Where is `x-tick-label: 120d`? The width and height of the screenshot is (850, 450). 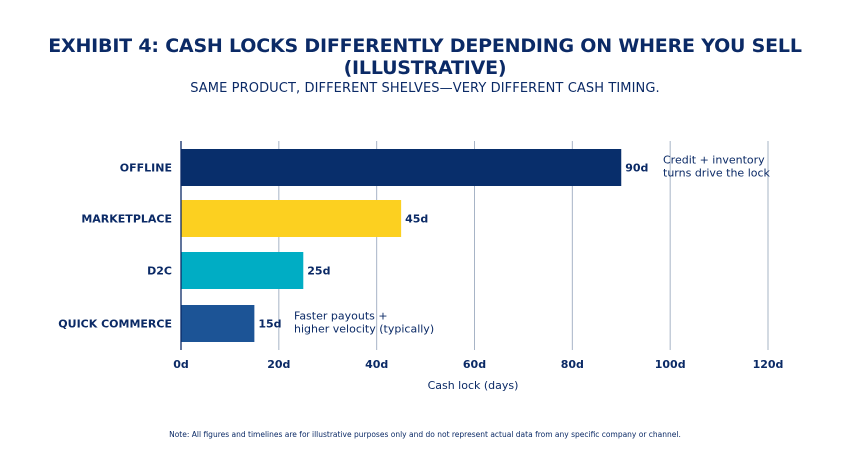
x-tick-label: 120d is located at coordinates (768, 364).